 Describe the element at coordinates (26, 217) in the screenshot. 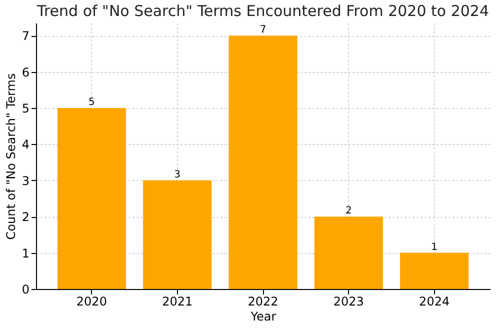

I see `y-tick-label: 2` at that location.